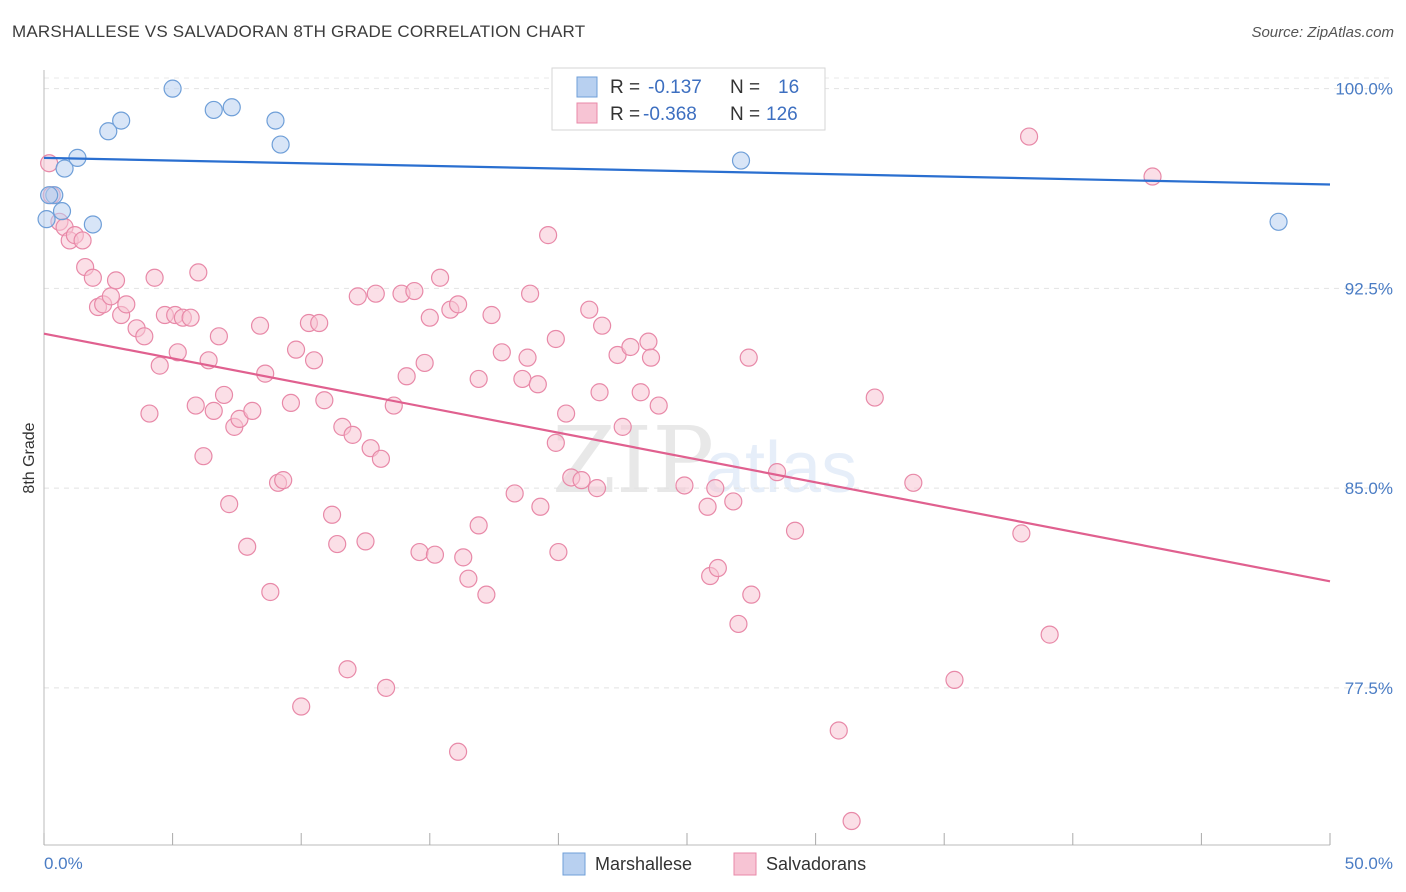  I want to click on legend-r-label-1: R =, so click(625, 87).